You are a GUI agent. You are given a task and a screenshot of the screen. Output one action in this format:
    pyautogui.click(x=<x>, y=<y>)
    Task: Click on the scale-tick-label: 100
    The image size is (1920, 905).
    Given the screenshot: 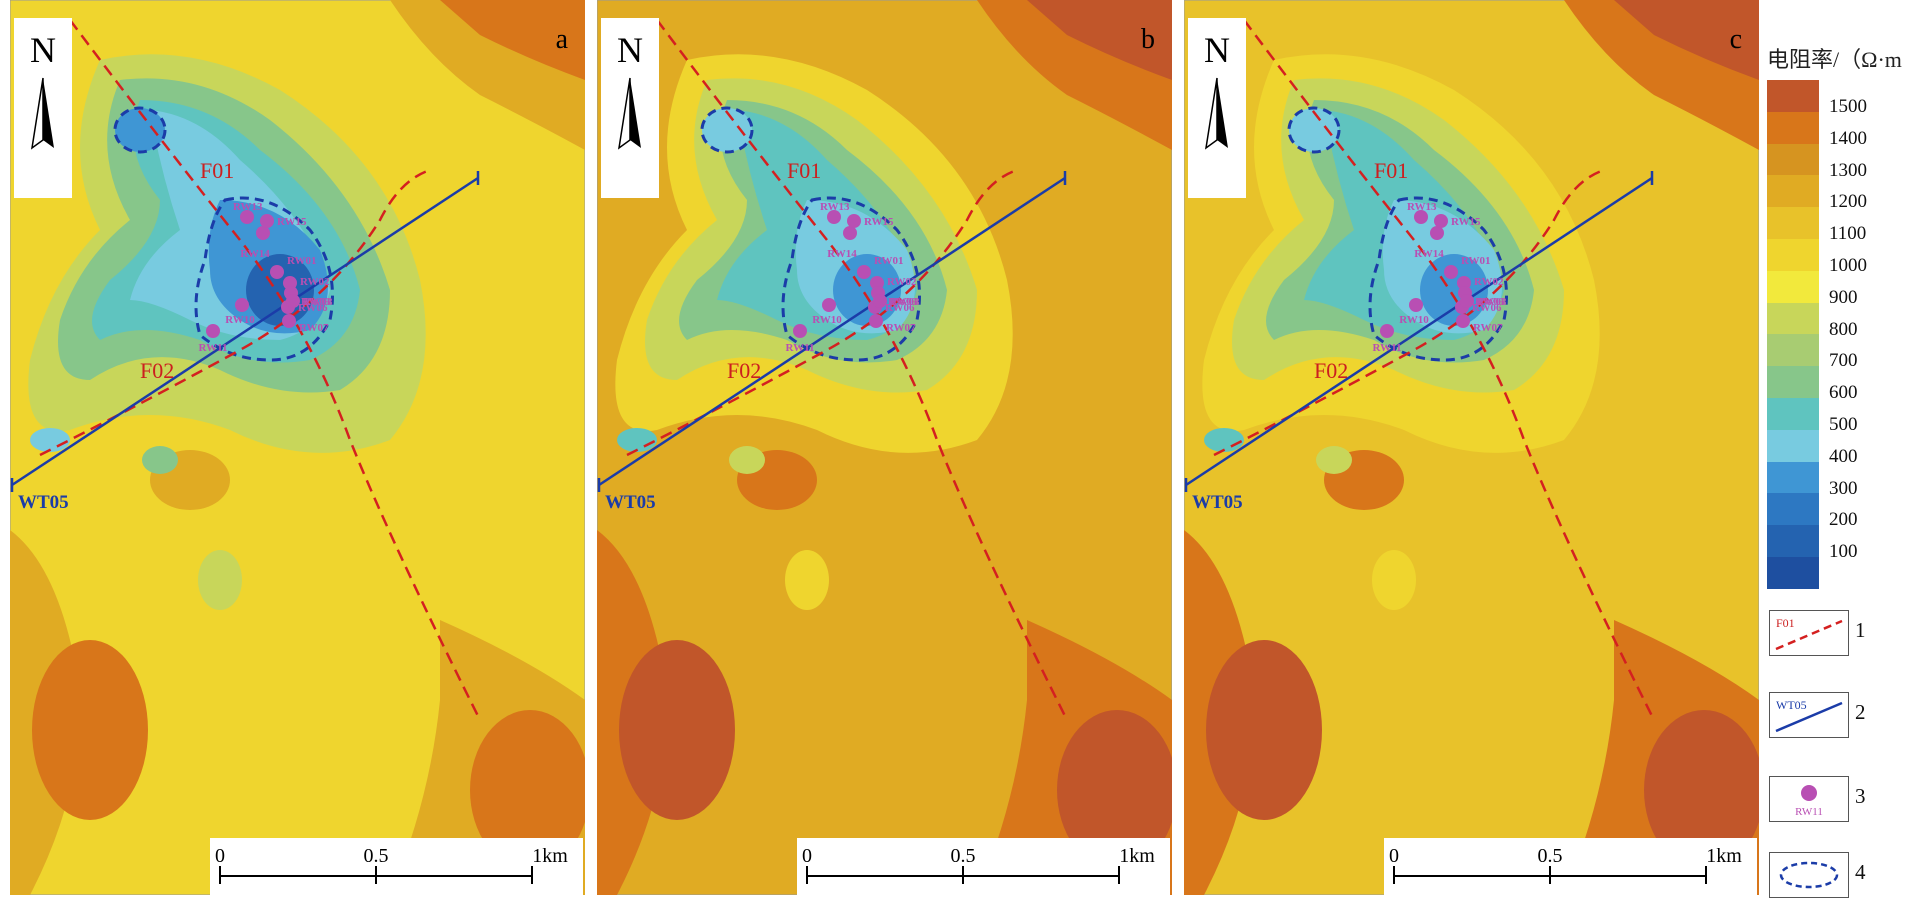 What is the action you would take?
    pyautogui.click(x=1843, y=552)
    